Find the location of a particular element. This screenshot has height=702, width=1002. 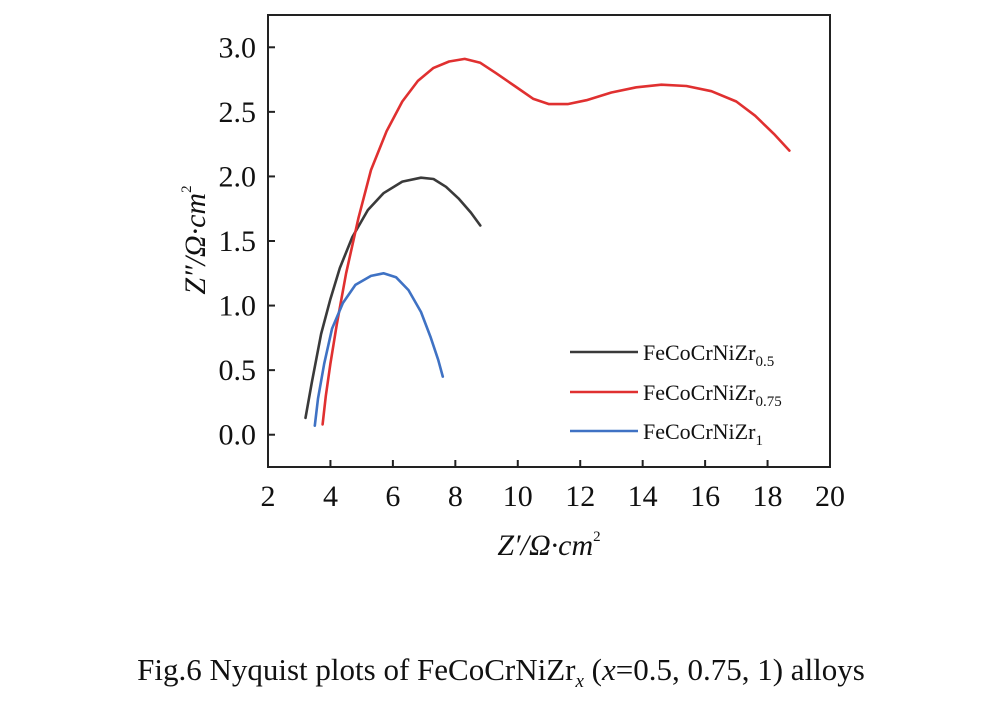

y-tick-label: 0.0 is located at coordinates (238, 435).